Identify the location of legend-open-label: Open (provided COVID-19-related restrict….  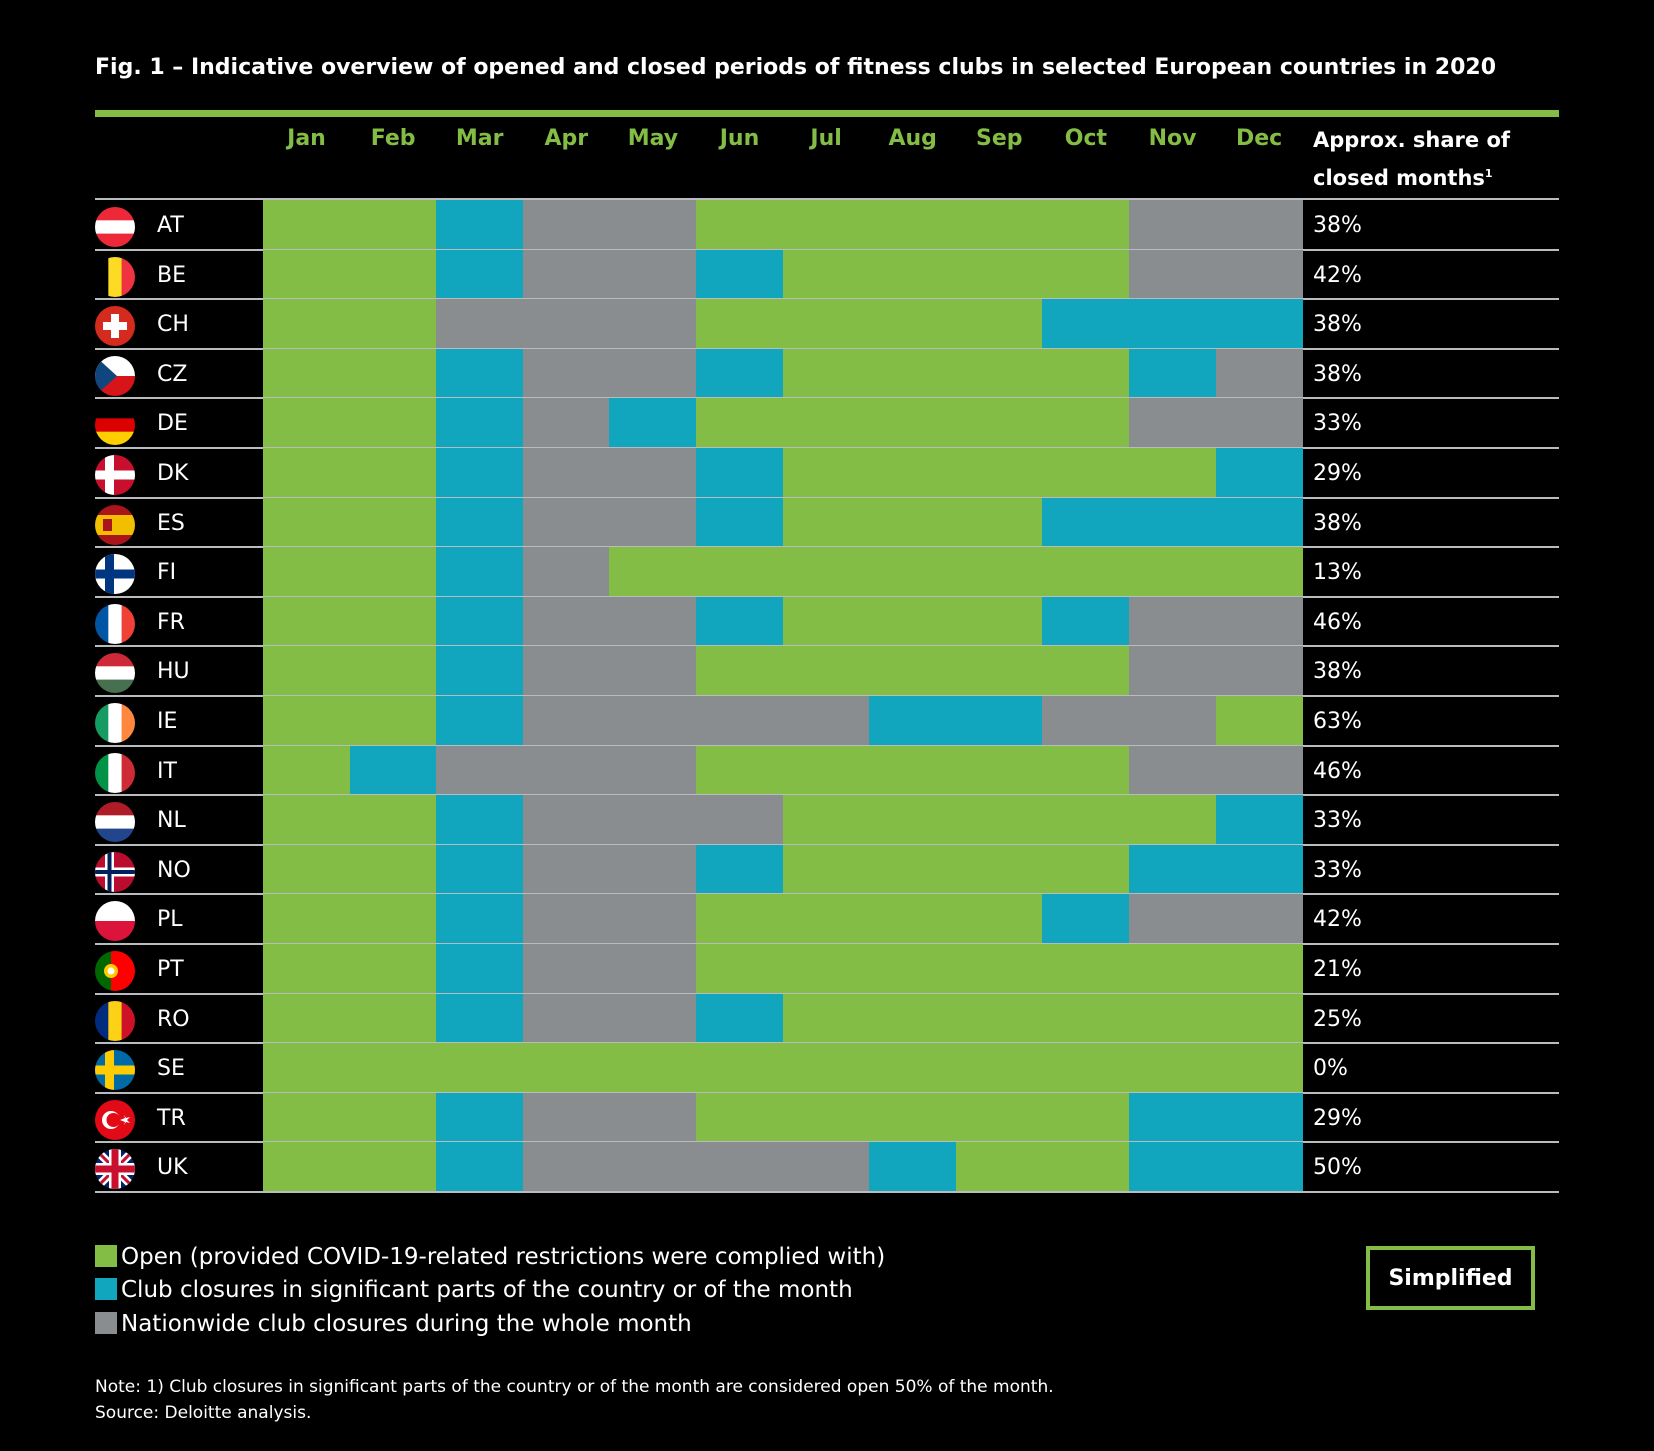
(503, 1257).